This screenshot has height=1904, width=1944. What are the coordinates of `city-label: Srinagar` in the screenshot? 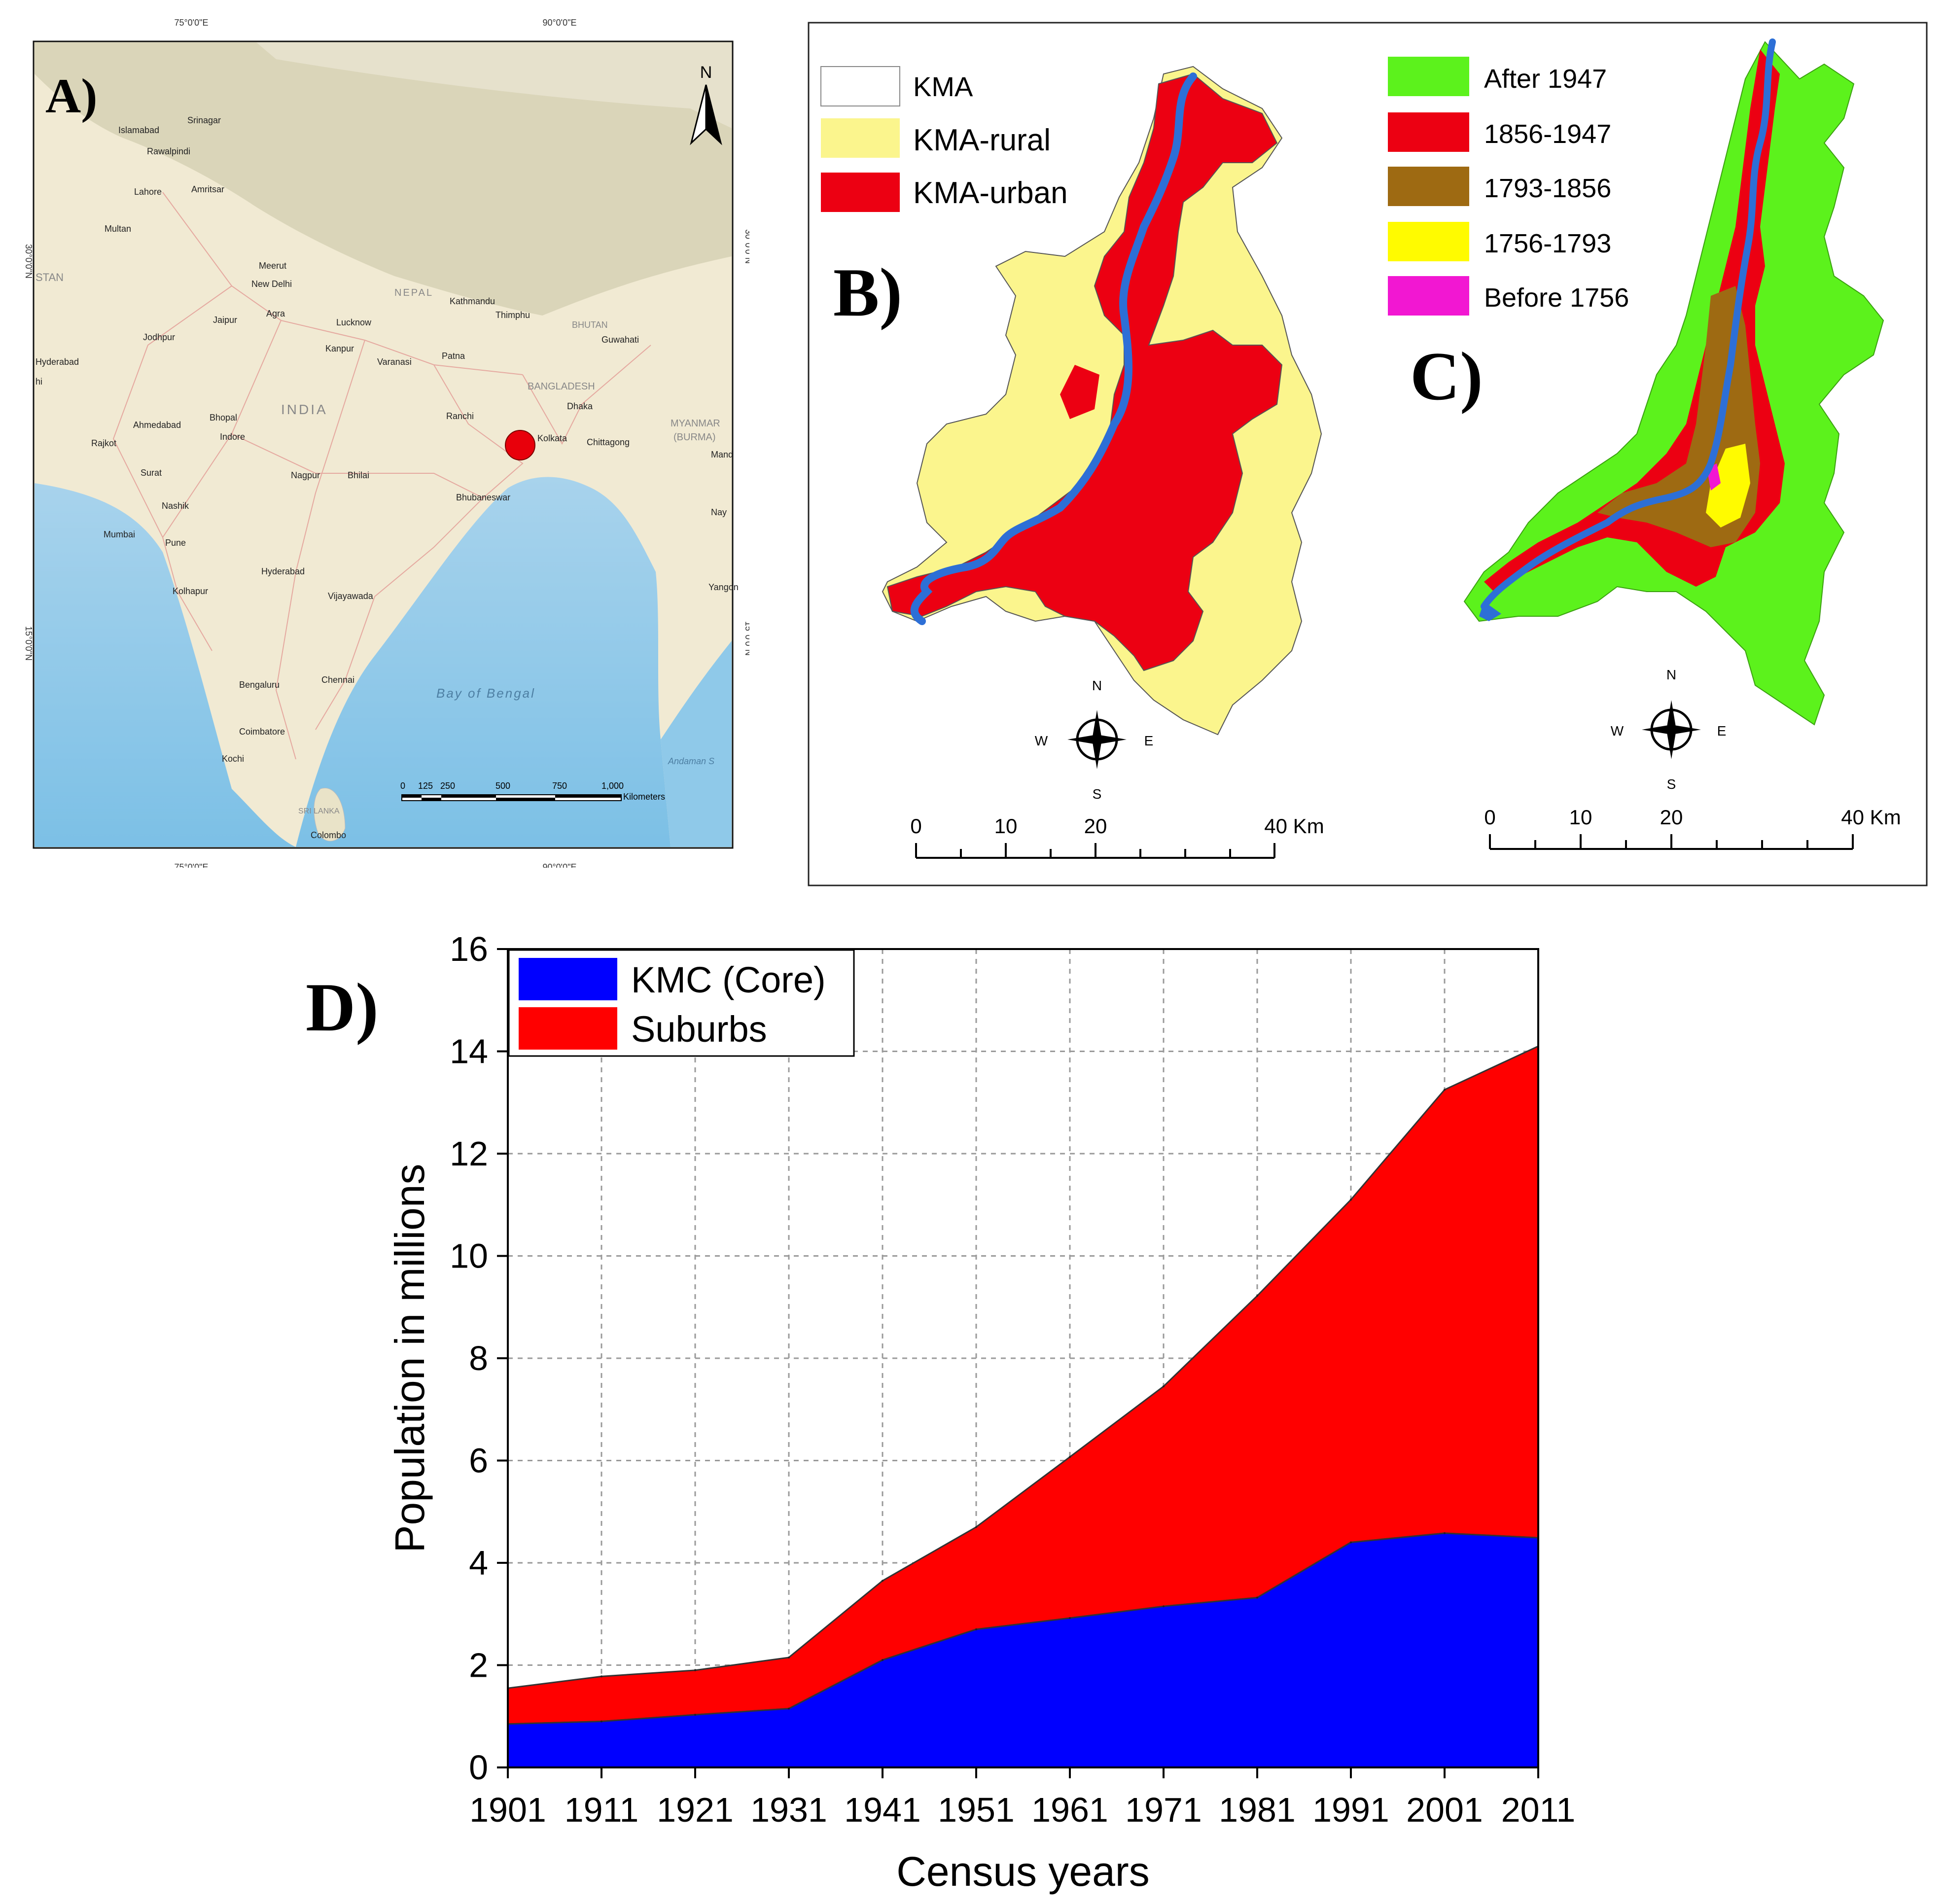 It's located at (204, 120).